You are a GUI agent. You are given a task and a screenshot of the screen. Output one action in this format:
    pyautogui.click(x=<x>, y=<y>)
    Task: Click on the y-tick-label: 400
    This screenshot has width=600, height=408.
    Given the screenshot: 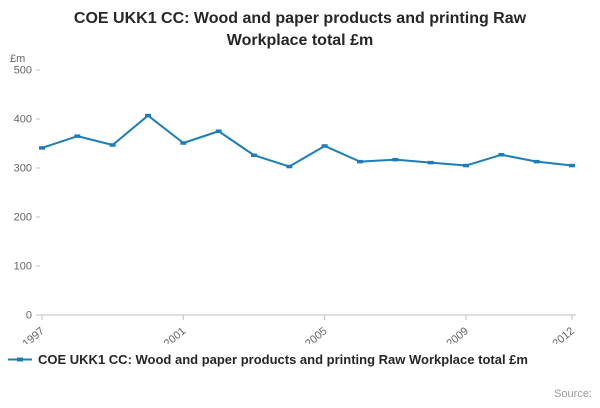 What is the action you would take?
    pyautogui.click(x=23, y=120)
    